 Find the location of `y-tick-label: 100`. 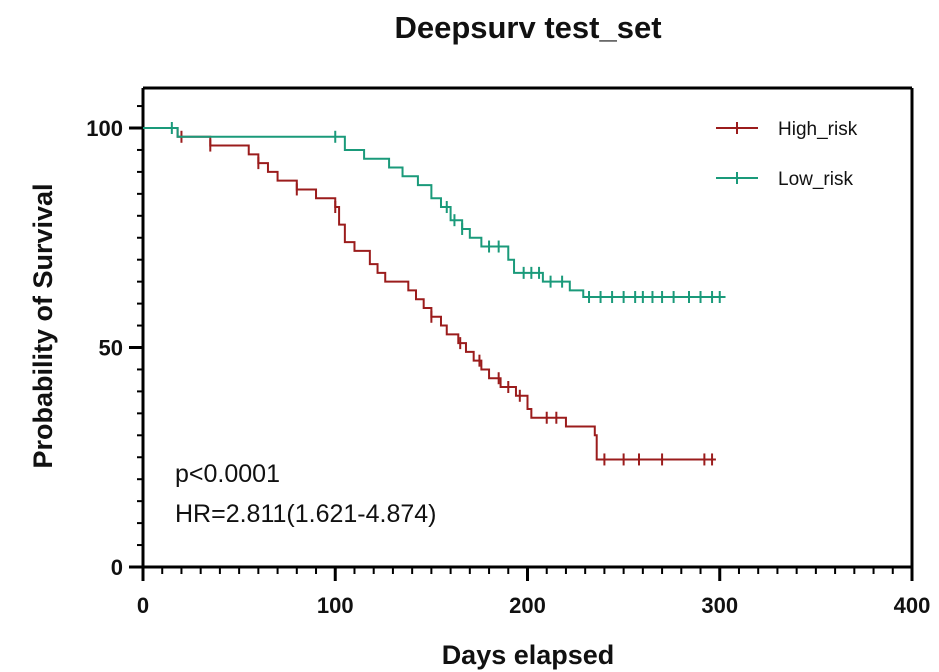

y-tick-label: 100 is located at coordinates (104, 128).